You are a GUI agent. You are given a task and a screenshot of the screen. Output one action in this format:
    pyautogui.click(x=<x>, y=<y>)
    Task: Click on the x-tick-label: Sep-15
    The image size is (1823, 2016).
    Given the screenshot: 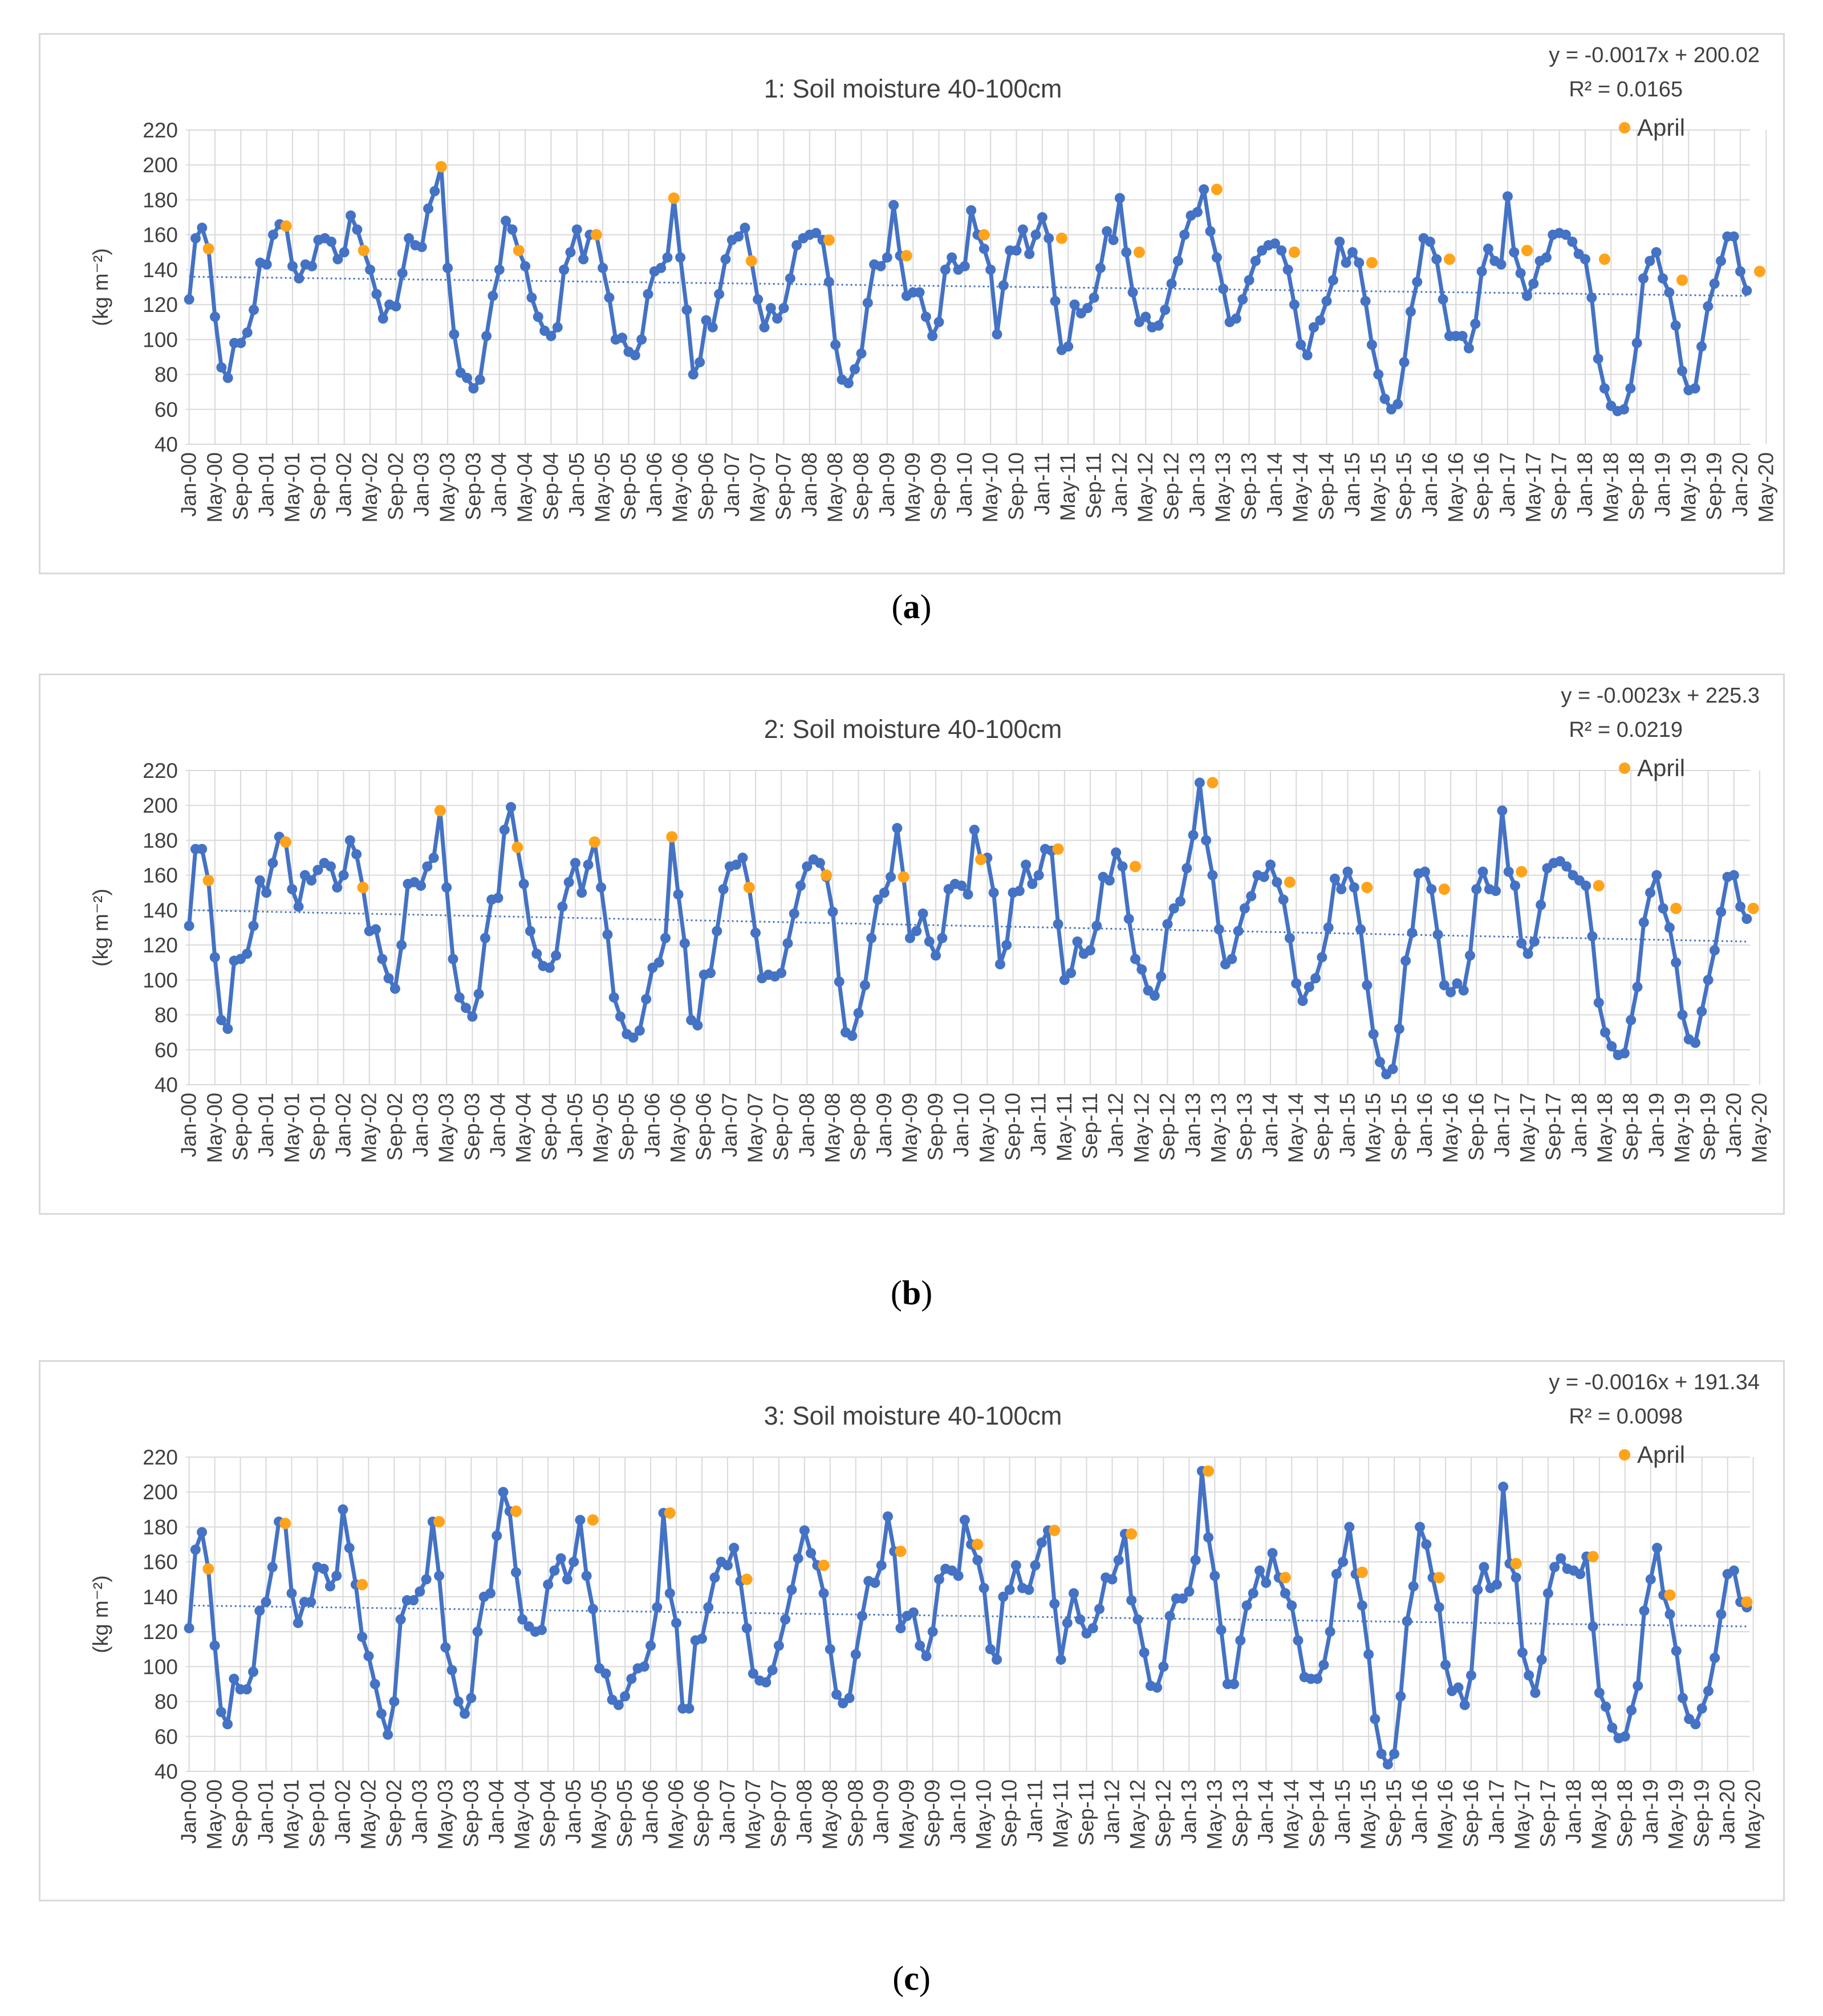 What is the action you would take?
    pyautogui.click(x=1399, y=1127)
    